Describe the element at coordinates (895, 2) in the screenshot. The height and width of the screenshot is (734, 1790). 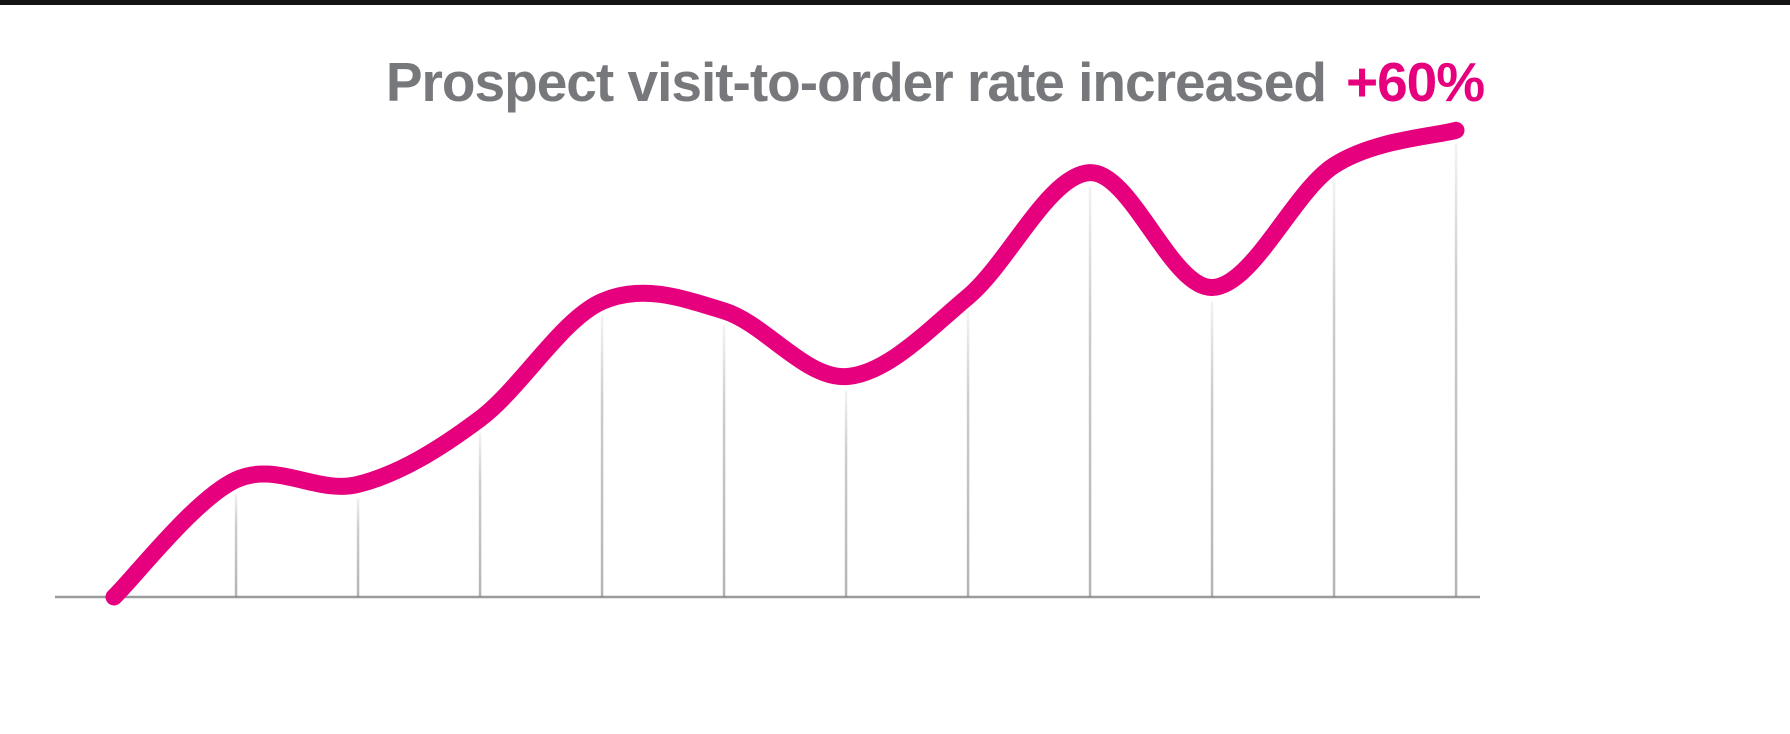
I see `top-border-bar` at that location.